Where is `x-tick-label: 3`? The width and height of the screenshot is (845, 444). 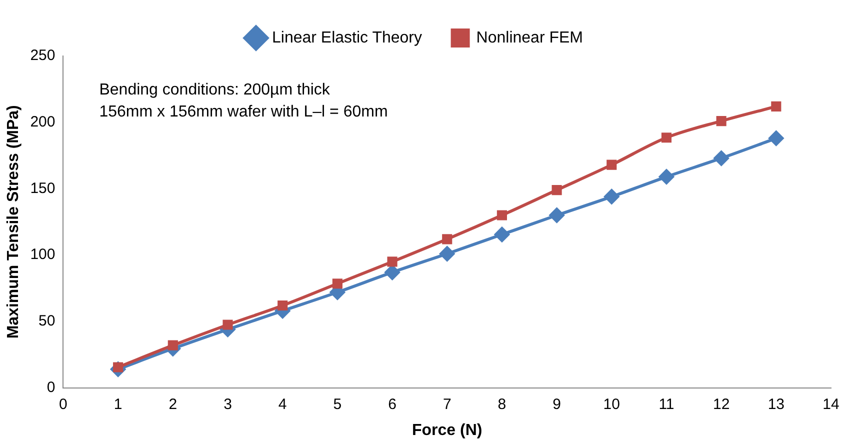 x-tick-label: 3 is located at coordinates (228, 404).